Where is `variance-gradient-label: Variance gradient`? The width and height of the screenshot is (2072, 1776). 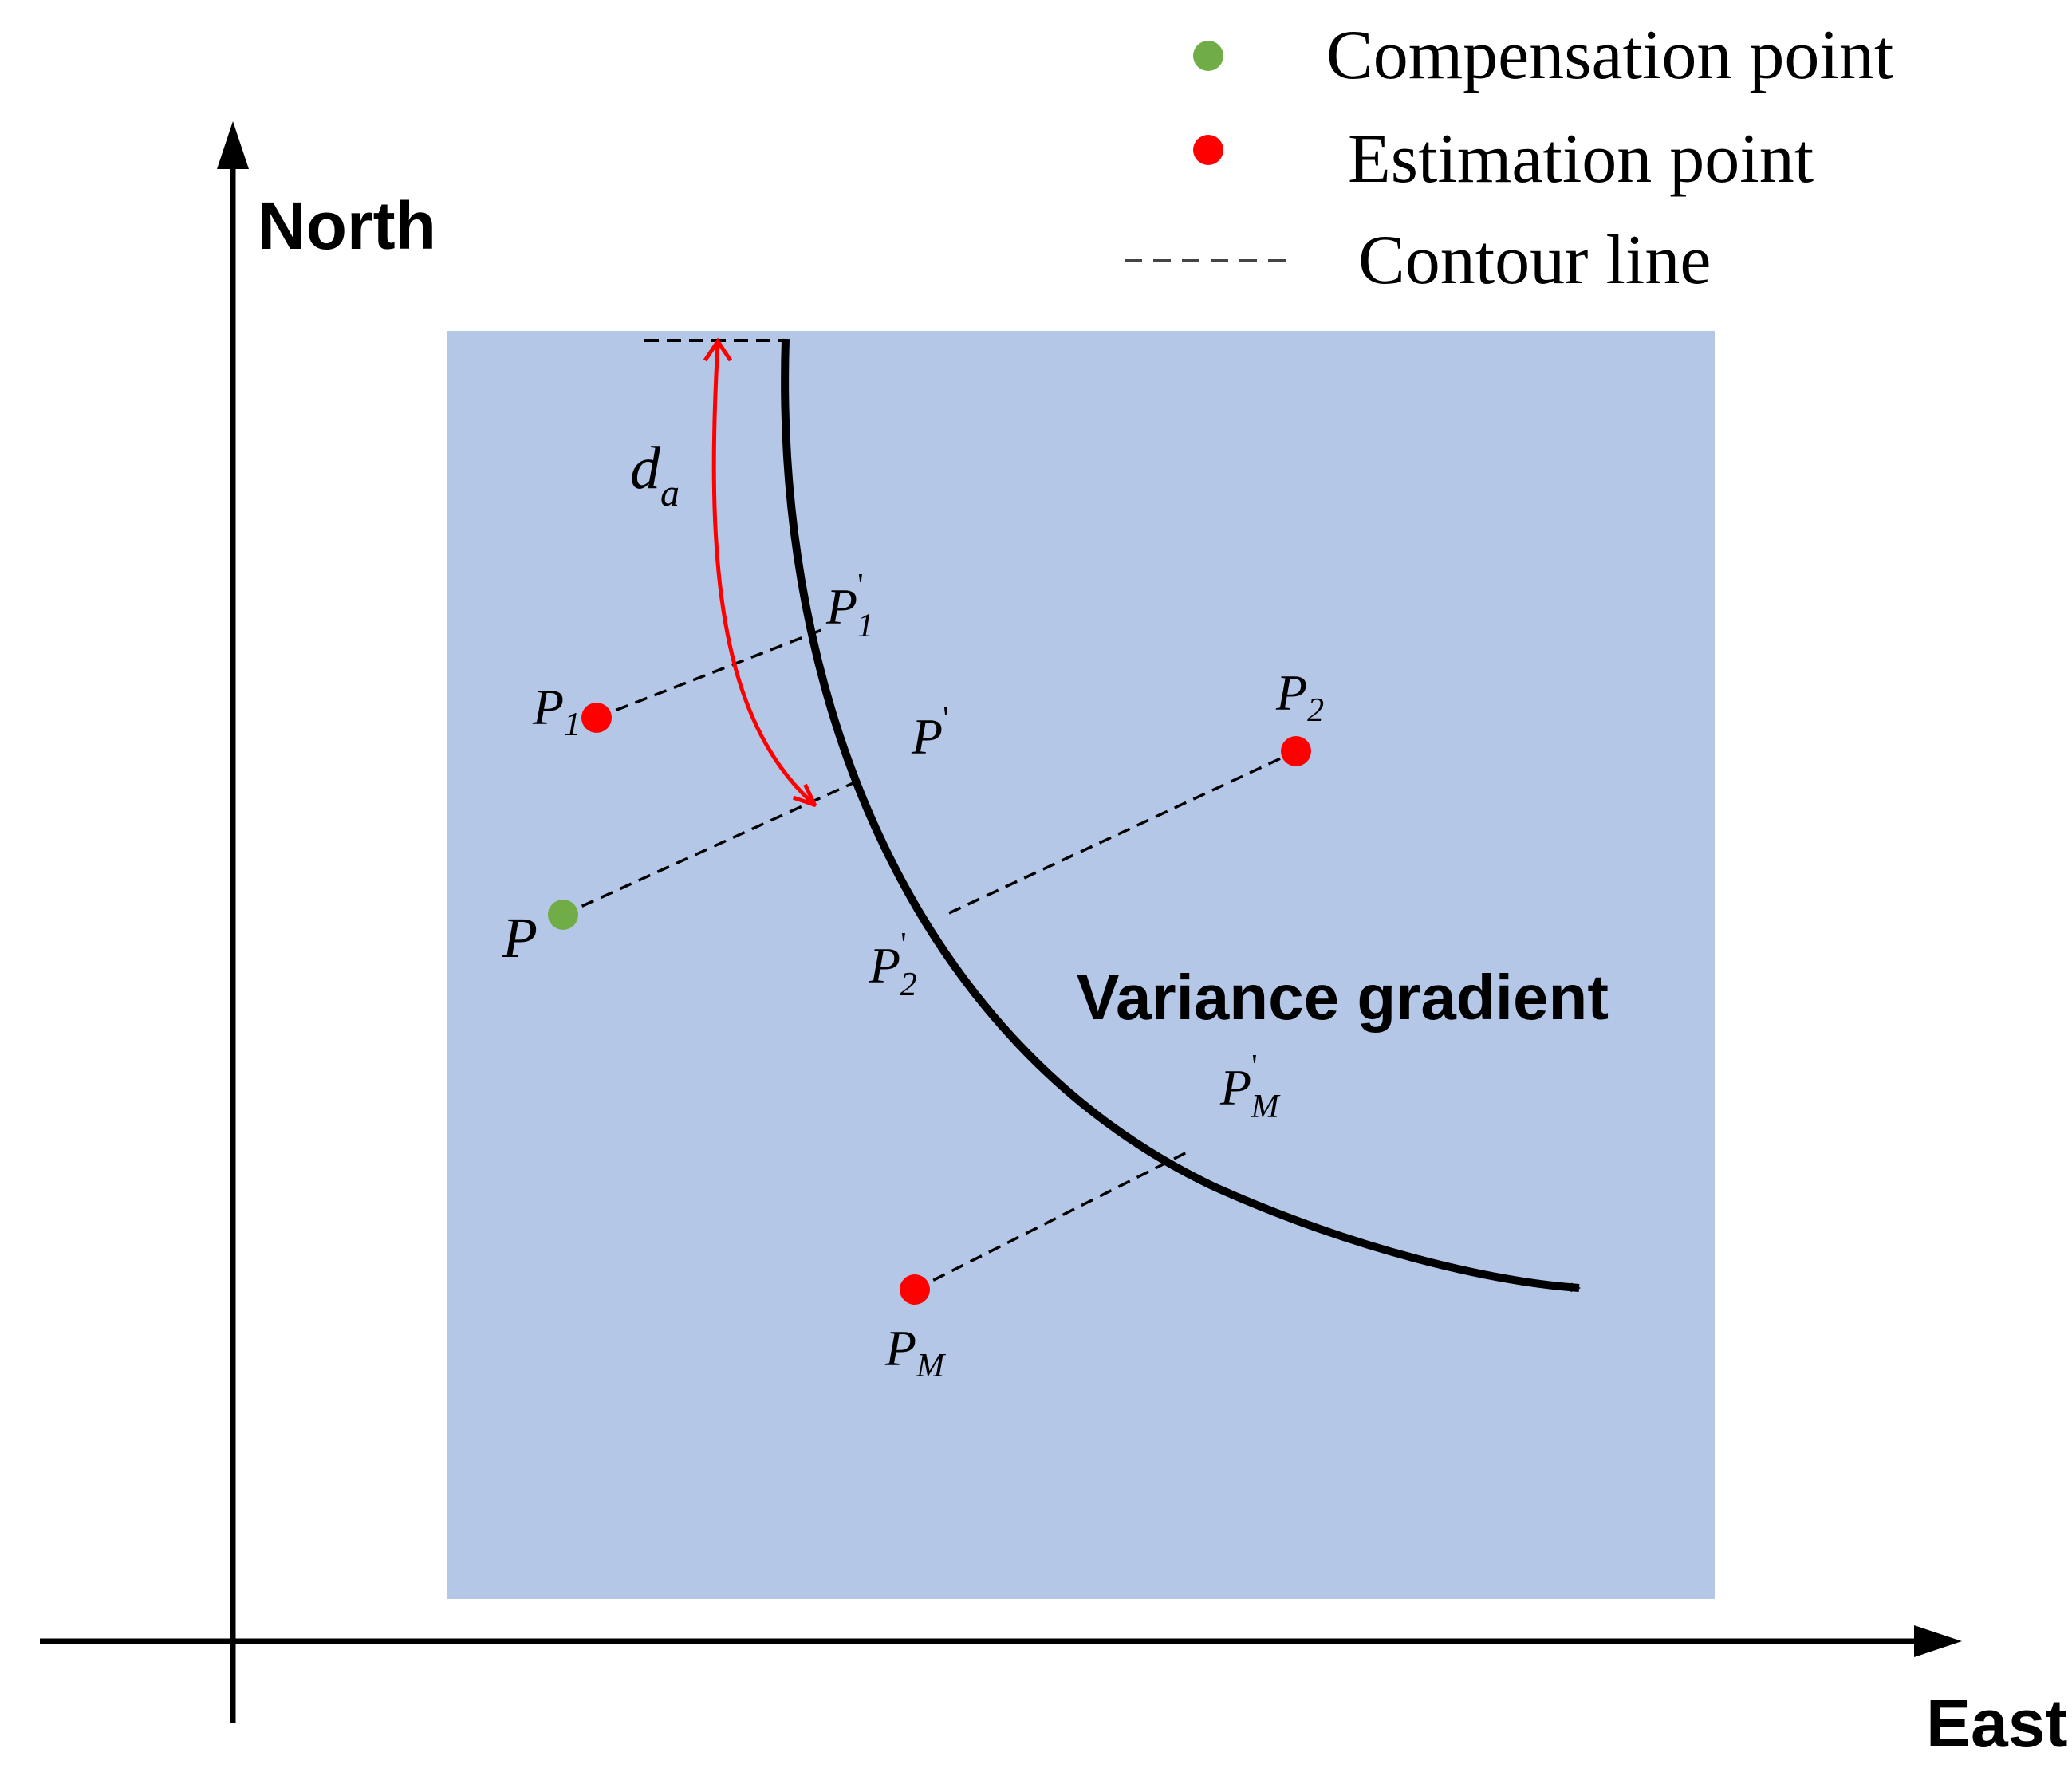 variance-gradient-label: Variance gradient is located at coordinates (1343, 997).